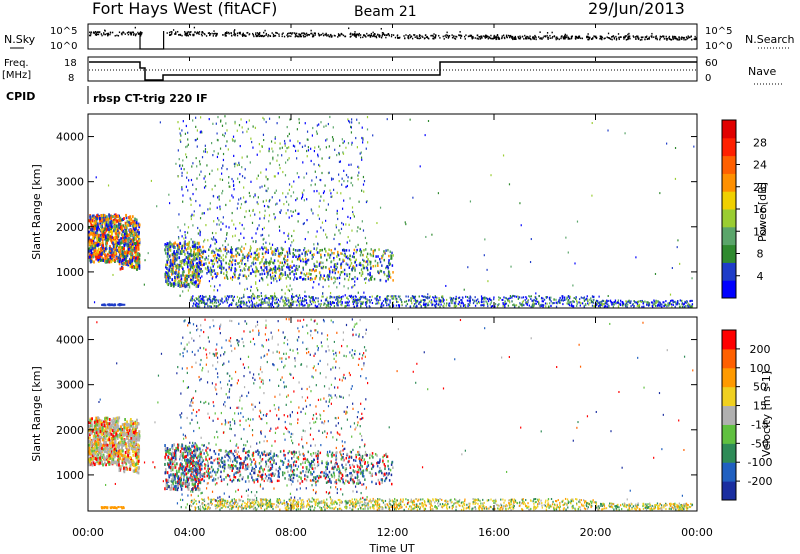 Image resolution: width=800 pixels, height=554 pixels. I want to click on noise-sky-trace, so click(393, 38).